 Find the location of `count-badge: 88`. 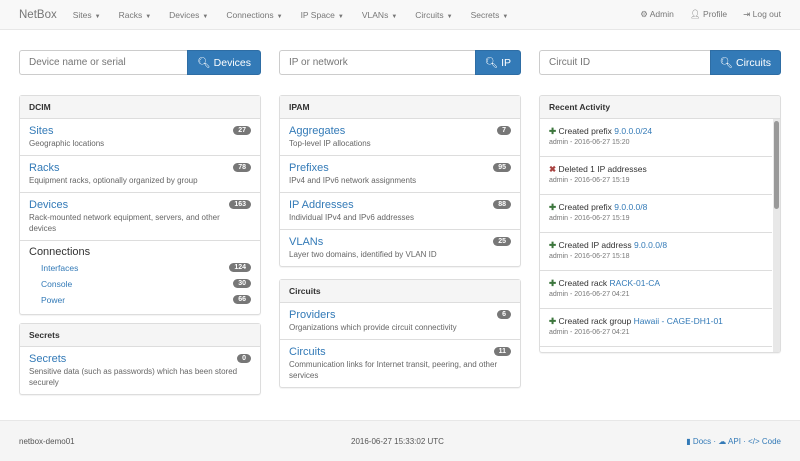

count-badge: 88 is located at coordinates (502, 204).